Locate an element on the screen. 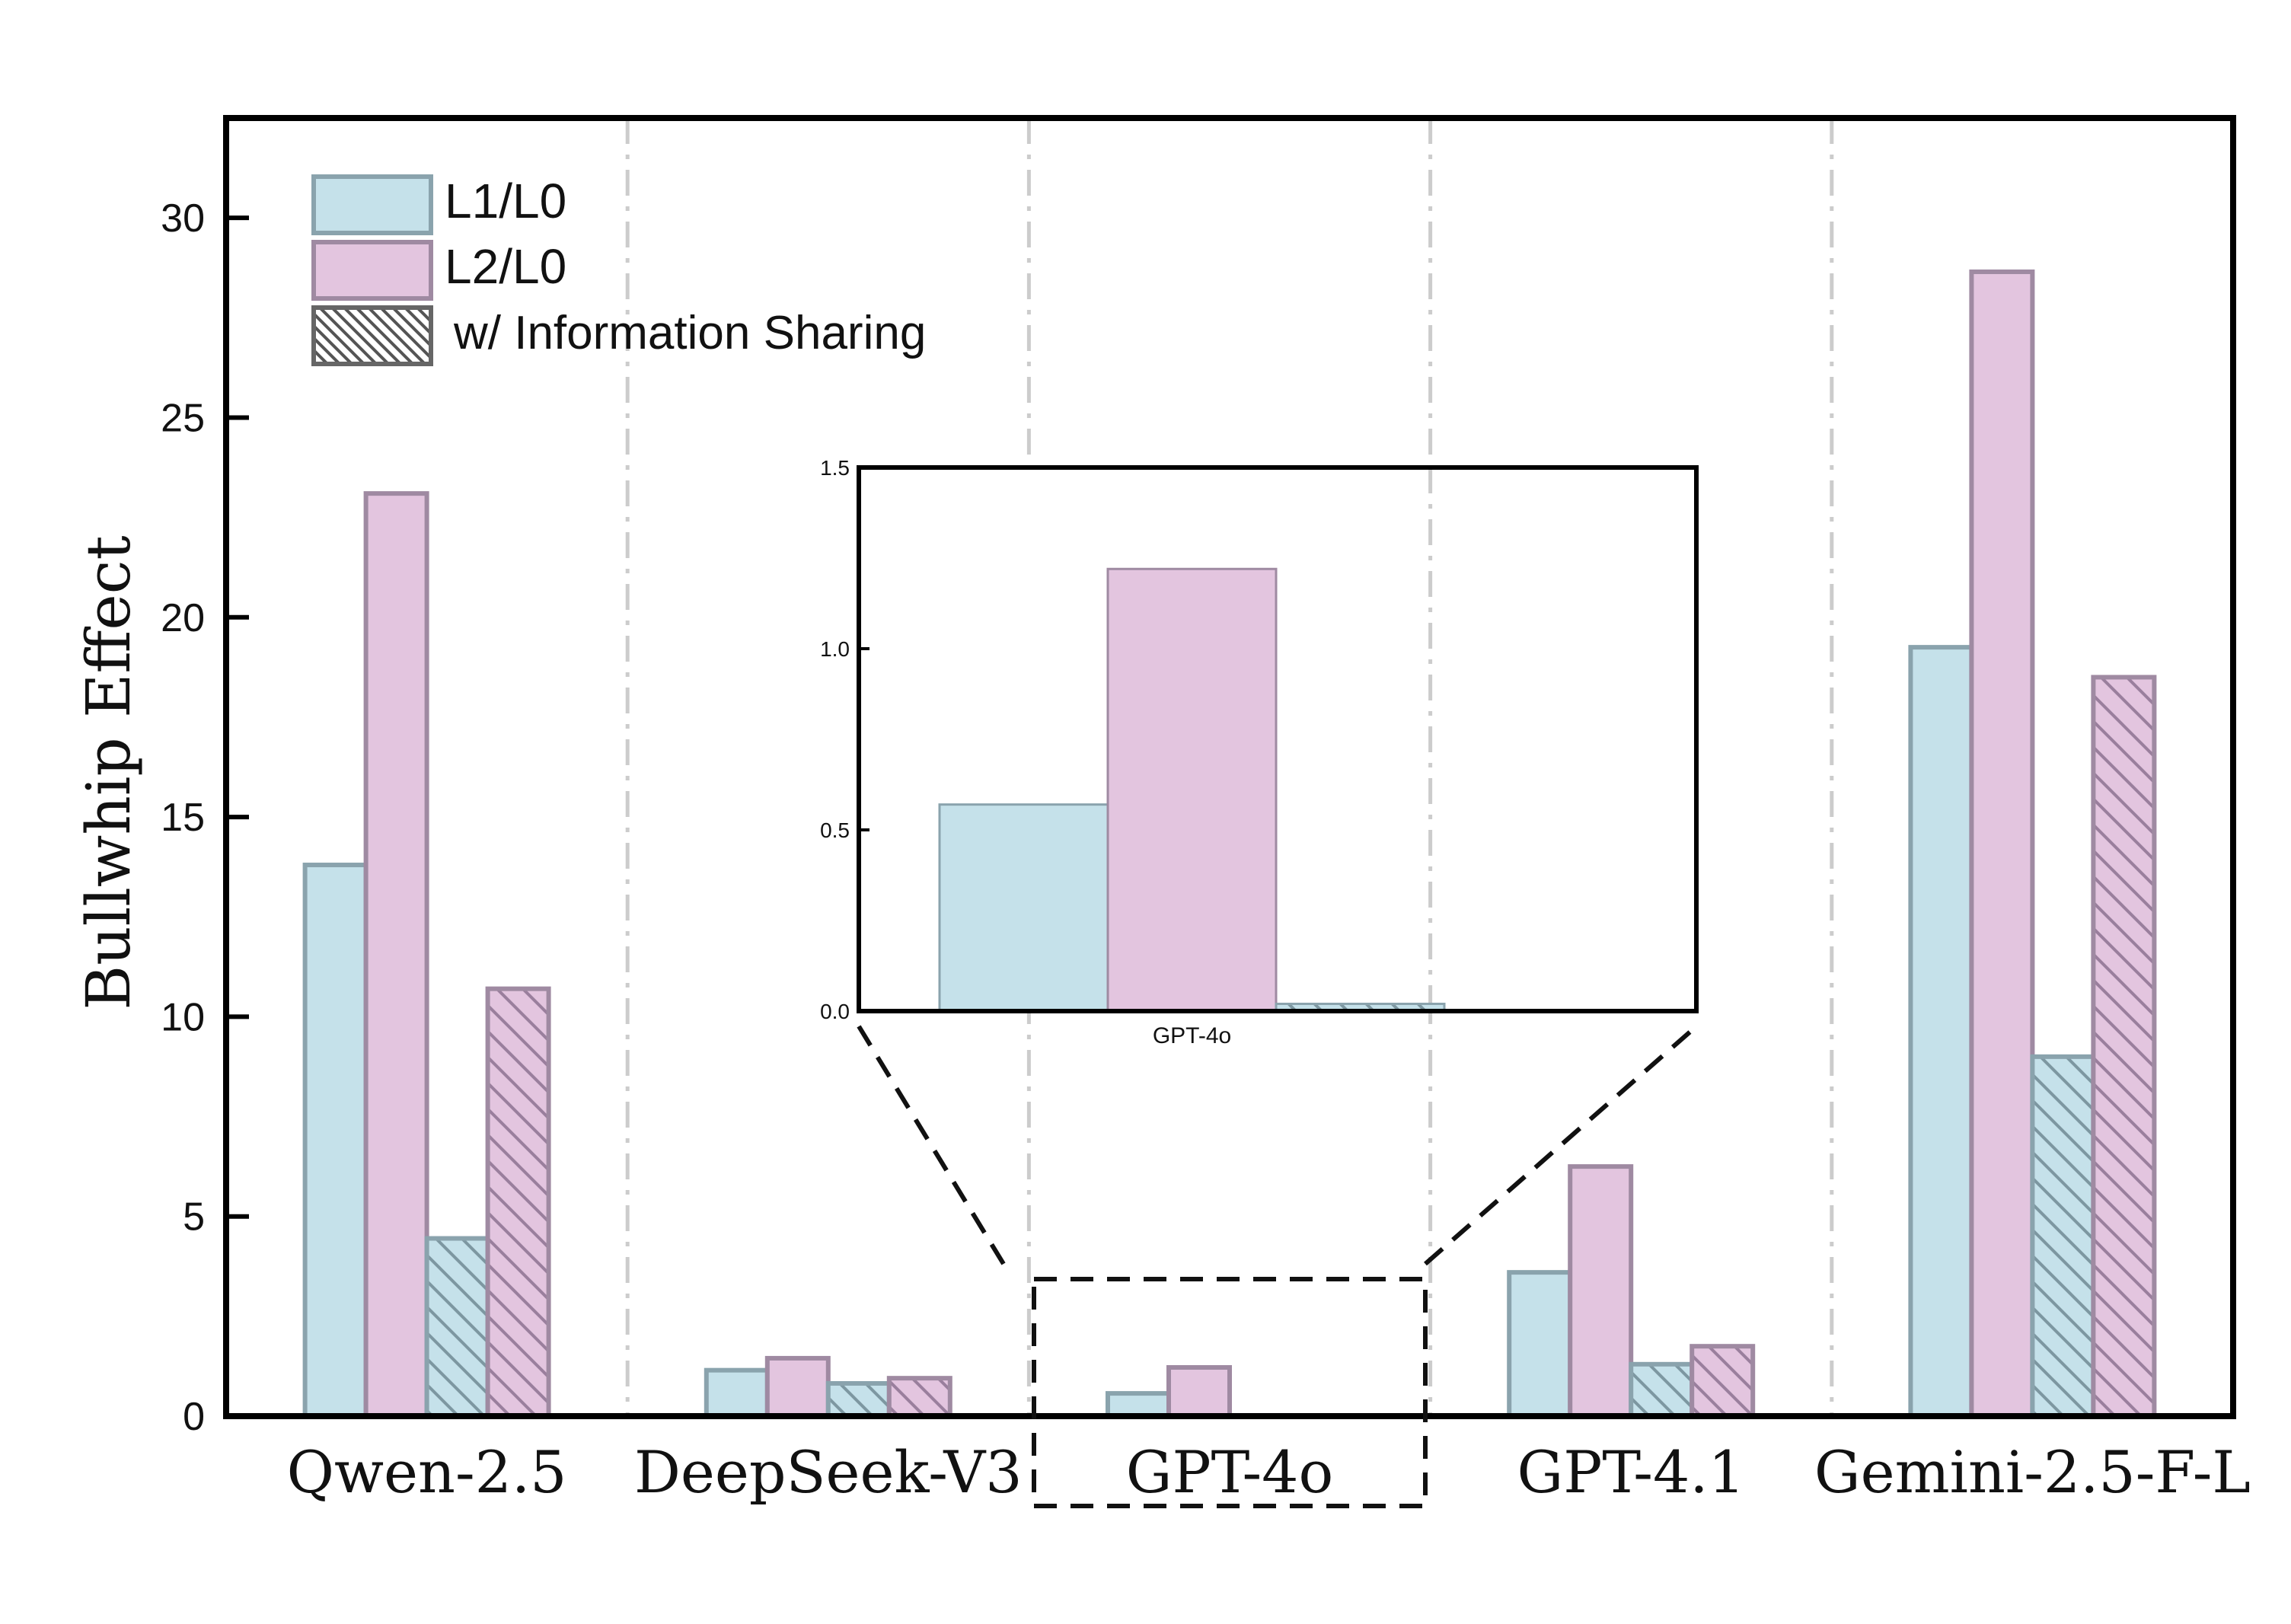  legend-label: L2/L0 is located at coordinates (505, 266).